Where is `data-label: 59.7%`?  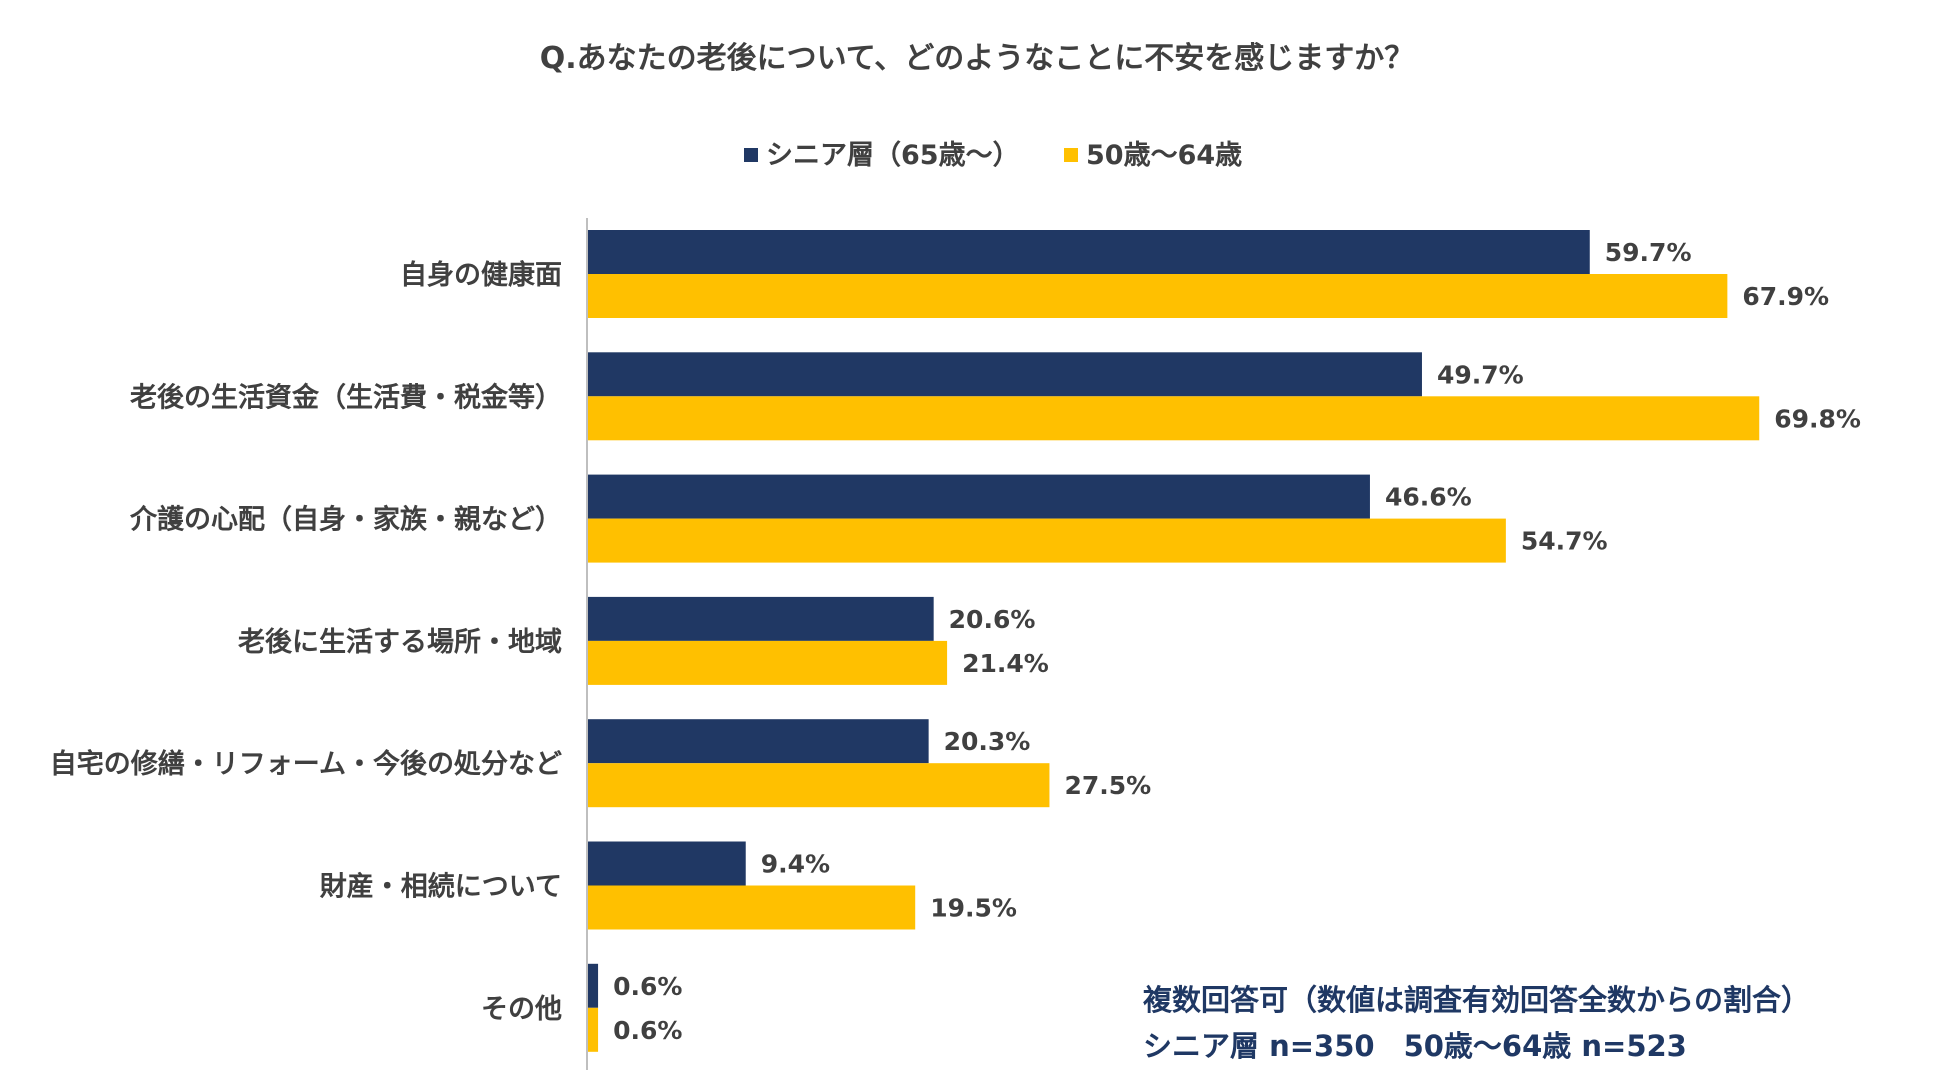 data-label: 59.7% is located at coordinates (1648, 252).